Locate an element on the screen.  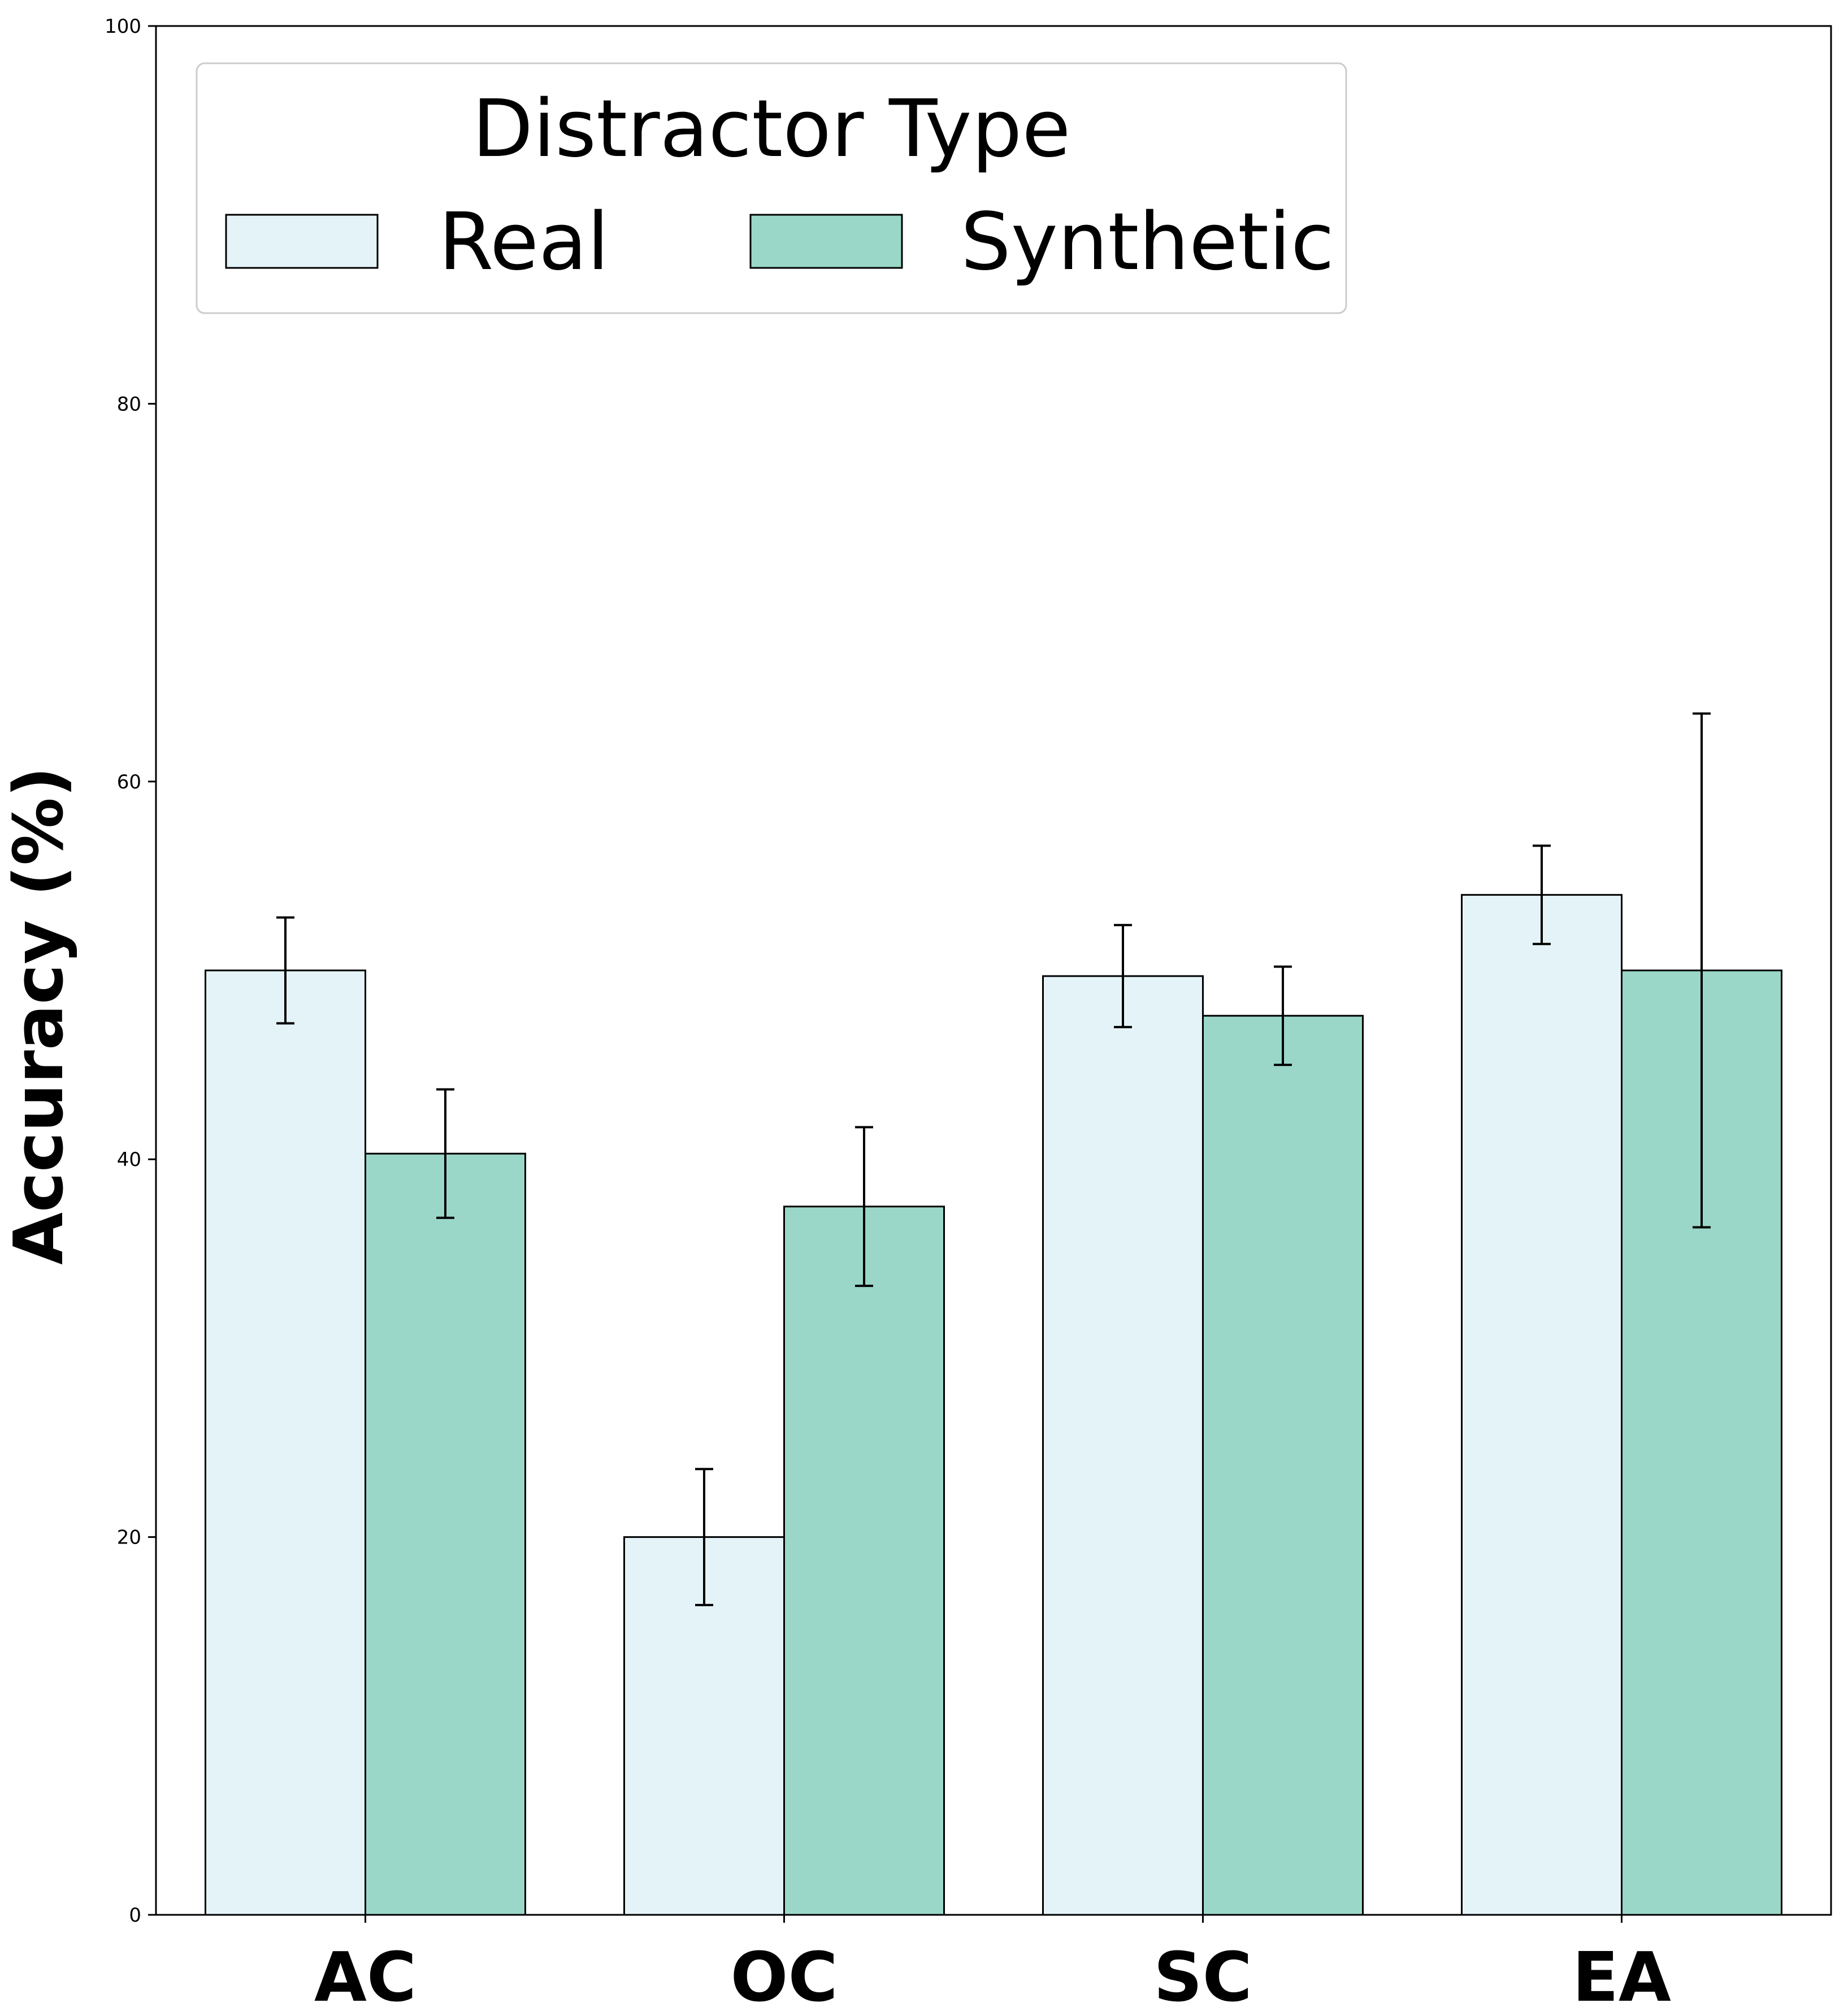
x-tick-label-ea: EA is located at coordinates (1621, 1977).